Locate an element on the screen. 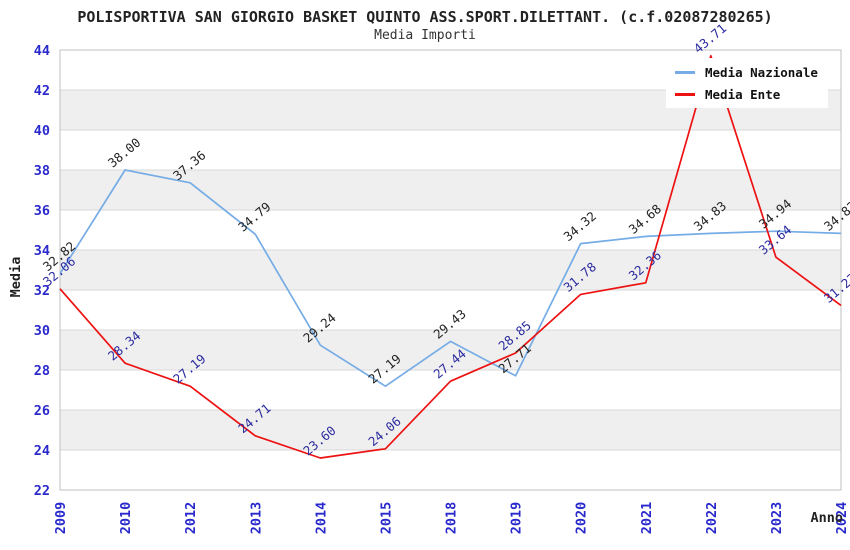 The width and height of the screenshot is (850, 550). x-tick-label: 2022 is located at coordinates (712, 518).